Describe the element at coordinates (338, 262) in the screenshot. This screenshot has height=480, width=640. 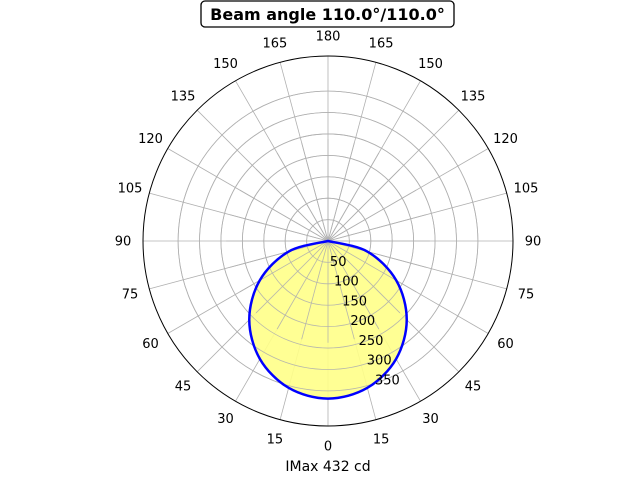
I see `radial-tick-label: 50` at that location.